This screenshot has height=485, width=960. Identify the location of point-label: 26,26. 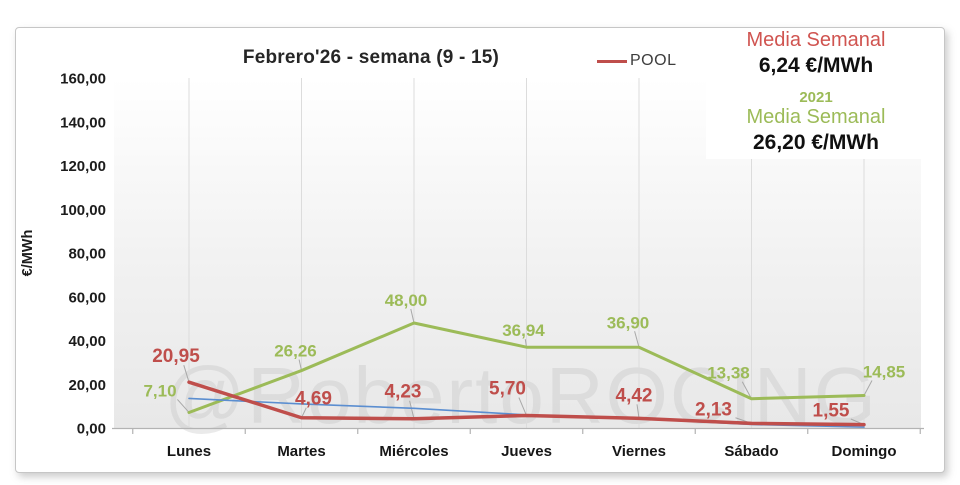
(295, 351).